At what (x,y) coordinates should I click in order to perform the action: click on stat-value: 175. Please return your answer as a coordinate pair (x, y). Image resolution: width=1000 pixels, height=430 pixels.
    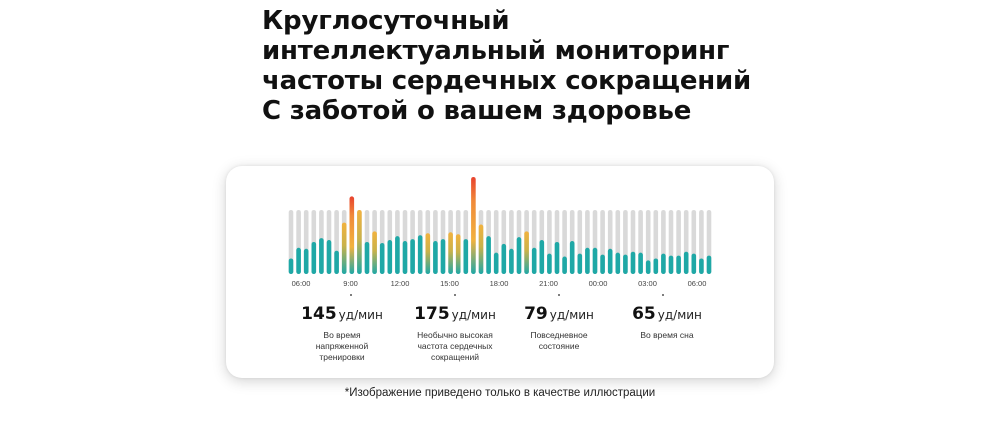
    Looking at the image, I should click on (432, 314).